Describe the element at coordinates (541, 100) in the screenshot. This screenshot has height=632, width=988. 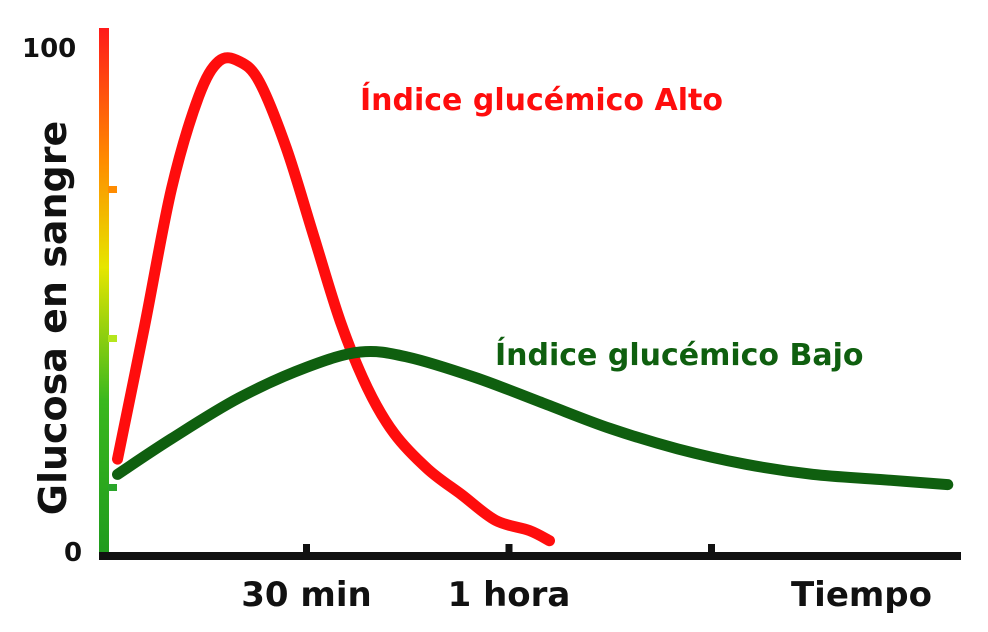
I see `series-label-high-gi: Índice glucémico Alto` at that location.